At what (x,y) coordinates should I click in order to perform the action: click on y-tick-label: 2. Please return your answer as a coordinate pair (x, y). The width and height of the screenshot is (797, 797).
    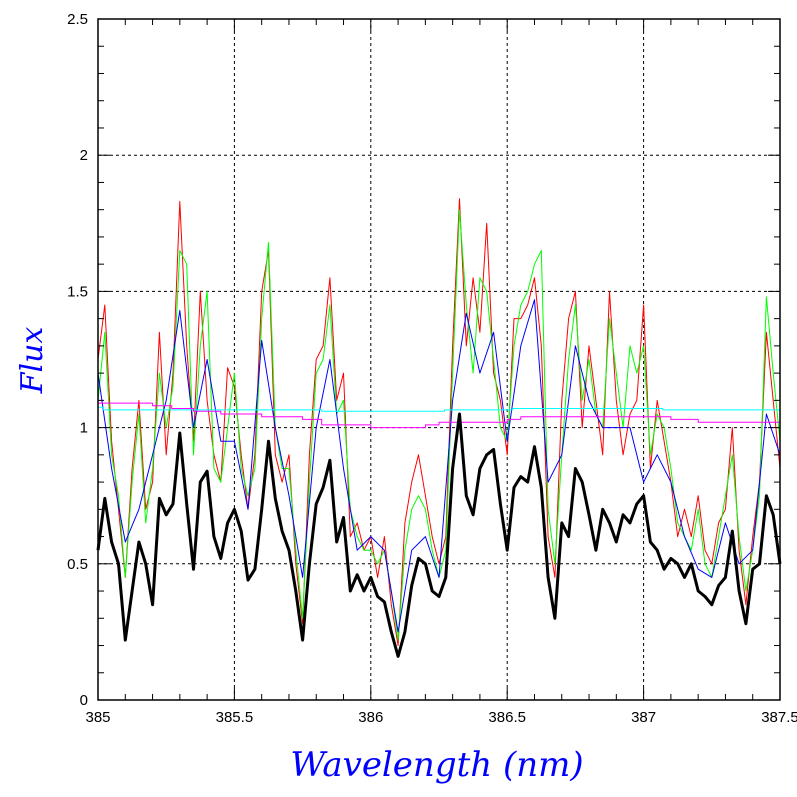
    Looking at the image, I should click on (84, 155).